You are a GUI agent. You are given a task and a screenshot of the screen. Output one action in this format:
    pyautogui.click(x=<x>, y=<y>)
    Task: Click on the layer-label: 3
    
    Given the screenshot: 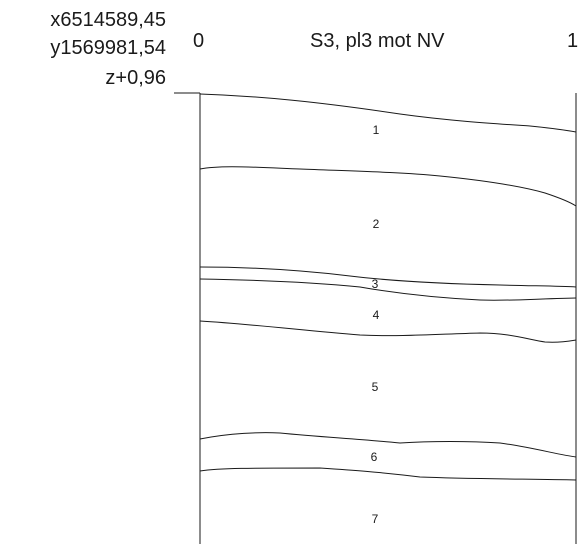 What is the action you would take?
    pyautogui.click(x=375, y=284)
    